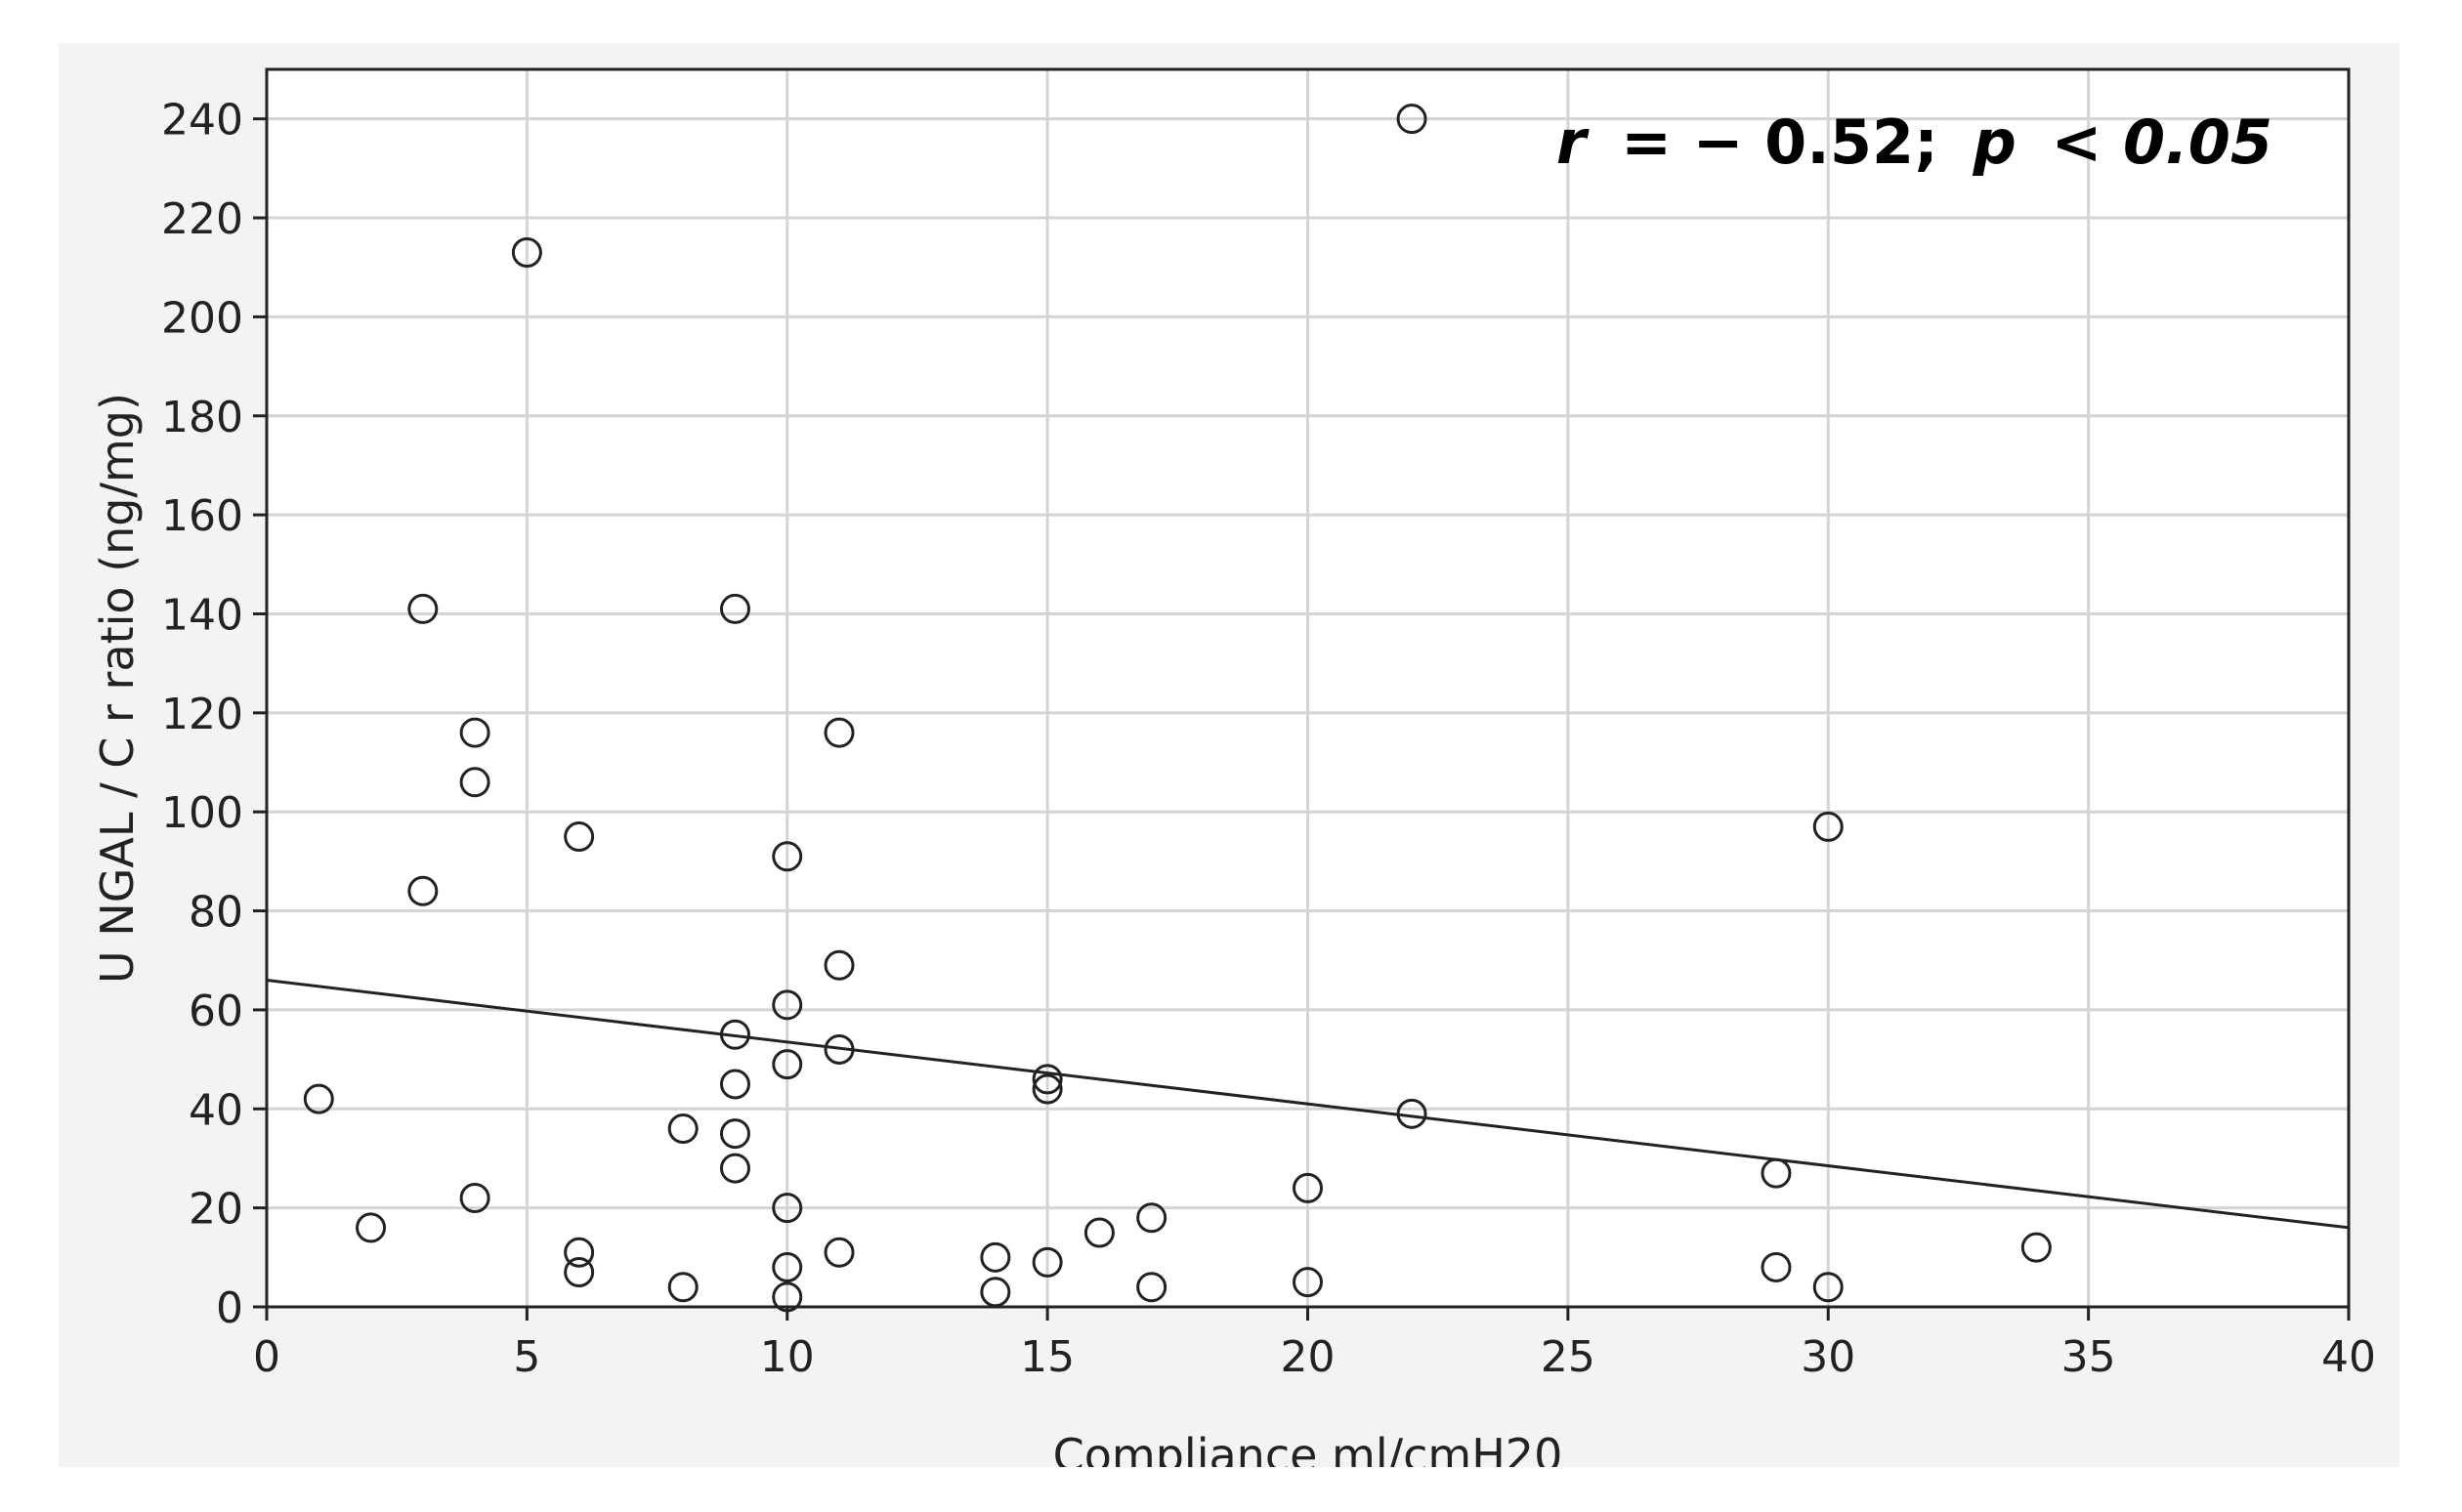 The image size is (2462, 1512). Describe the element at coordinates (788, 1357) in the screenshot. I see `x-tick-label: 10` at that location.